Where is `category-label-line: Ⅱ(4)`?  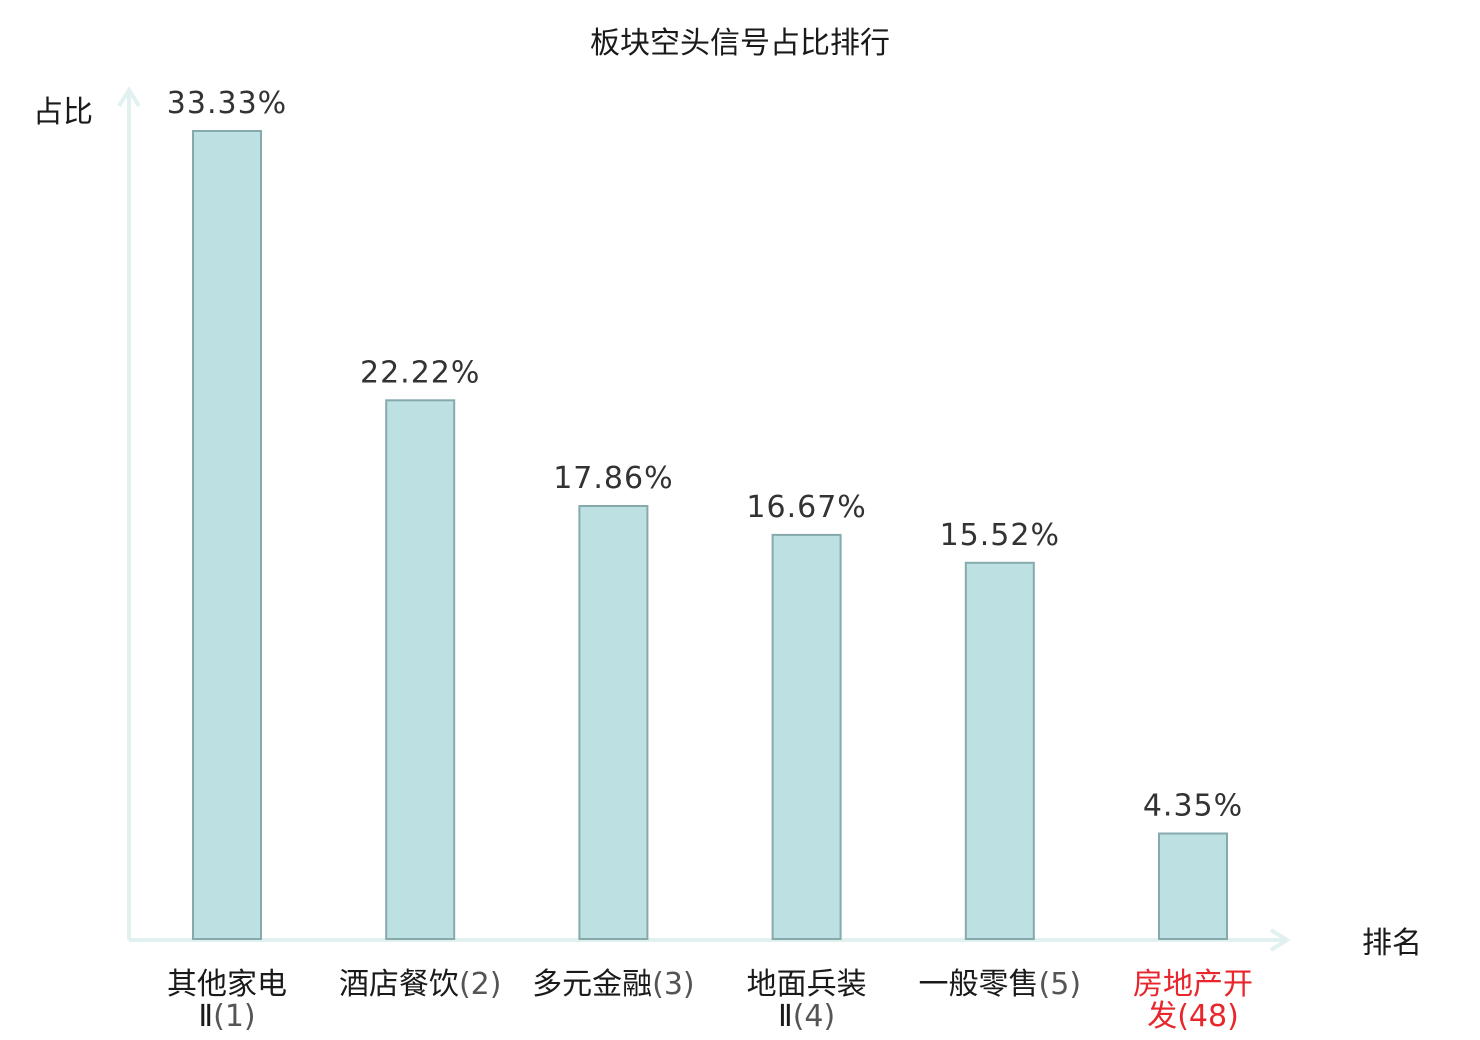
category-label-line: Ⅱ(4) is located at coordinates (806, 1016).